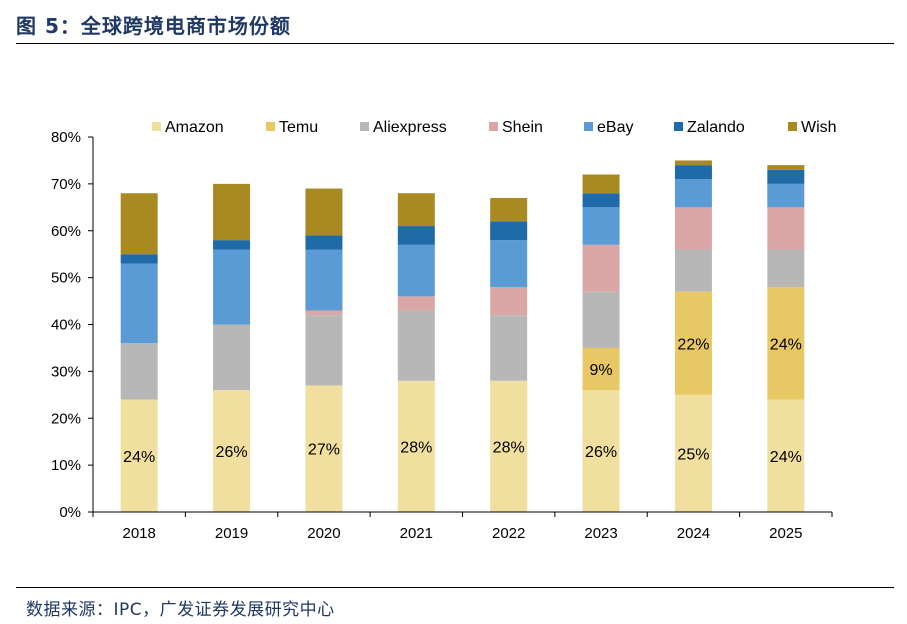 Image resolution: width=907 pixels, height=624 pixels. I want to click on legend-swatch-aliexpress, so click(364, 126).